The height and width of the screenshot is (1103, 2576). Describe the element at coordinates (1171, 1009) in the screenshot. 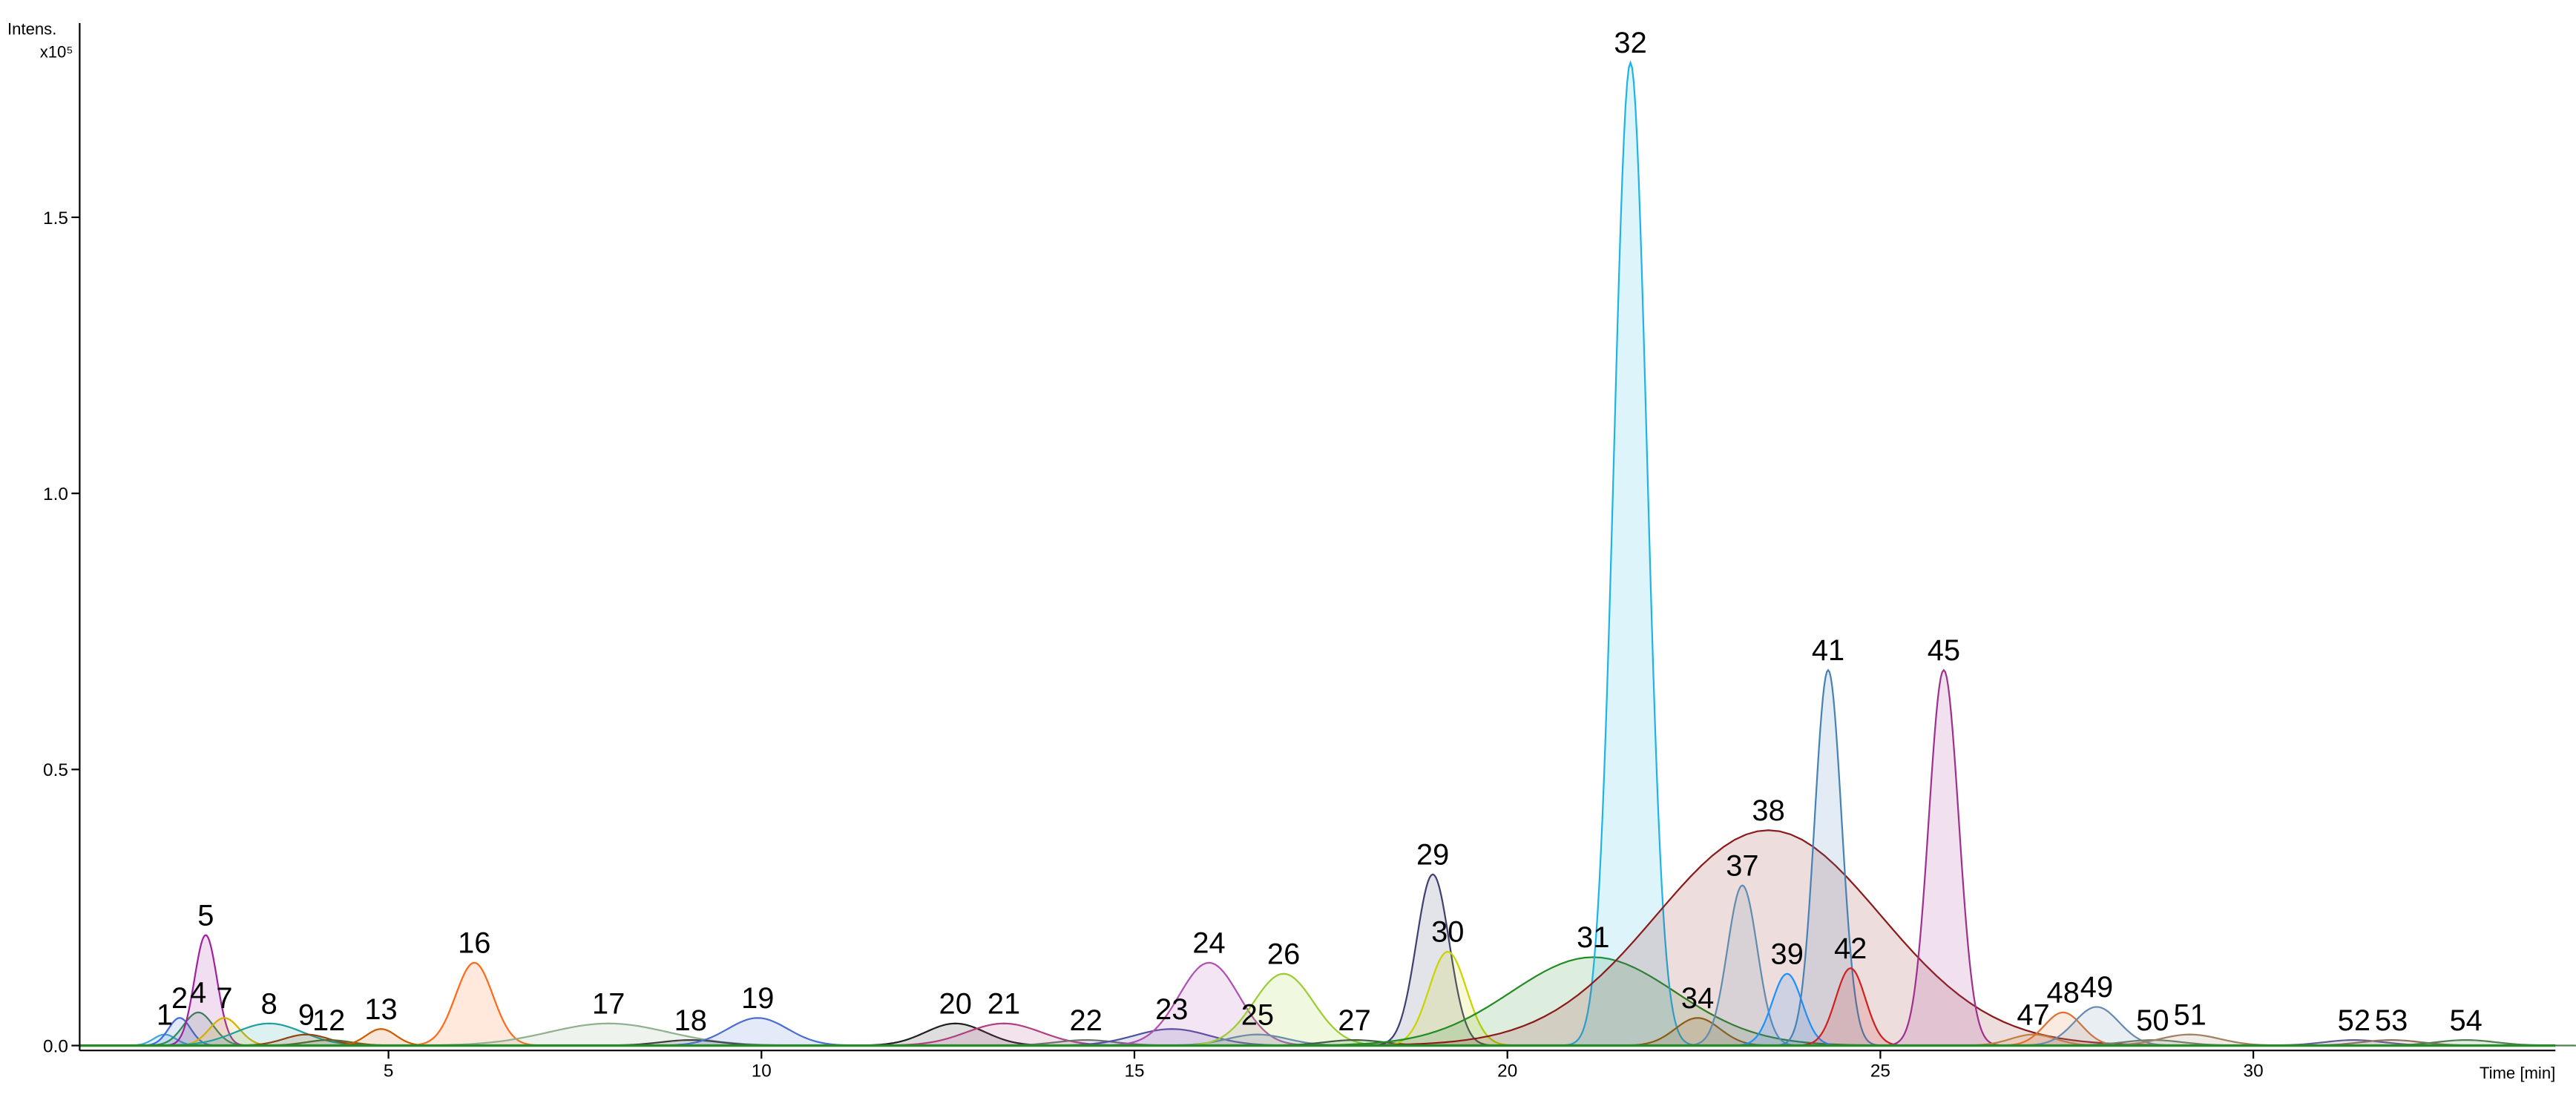

I see `peak-label: 23` at that location.